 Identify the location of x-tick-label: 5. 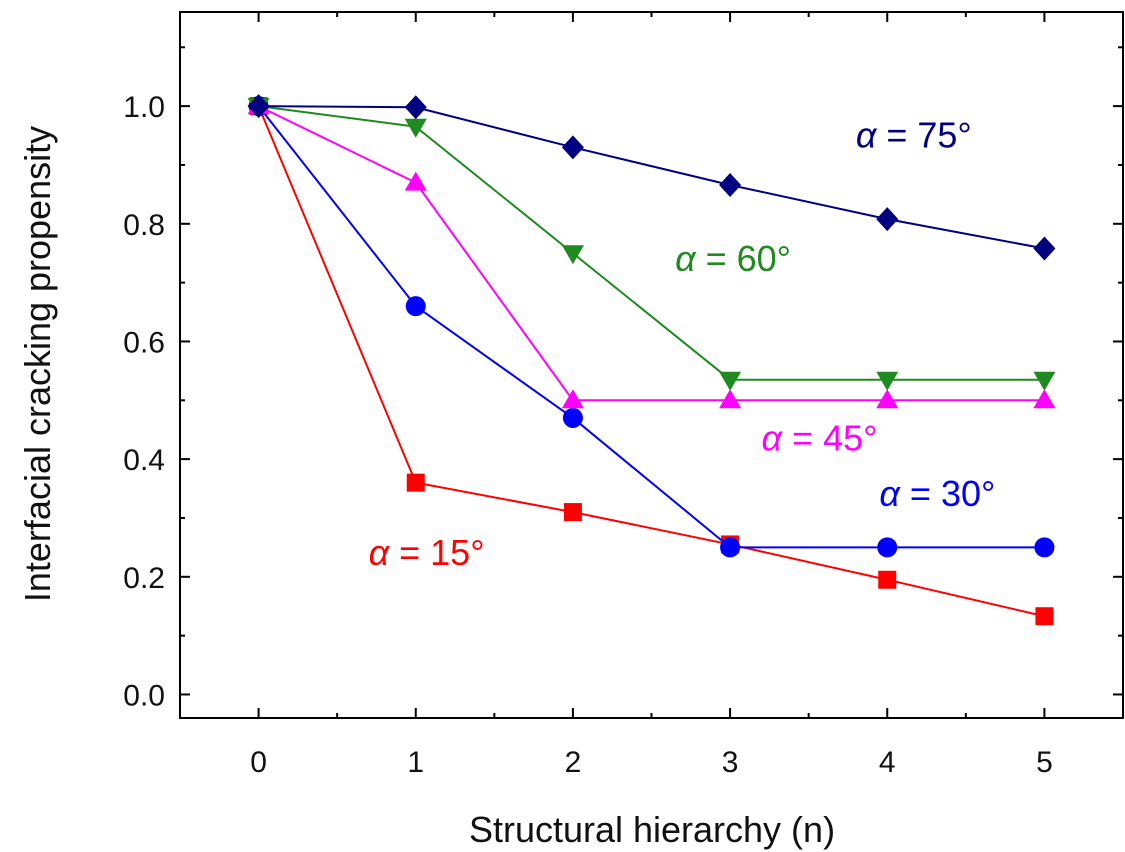
(1044, 762).